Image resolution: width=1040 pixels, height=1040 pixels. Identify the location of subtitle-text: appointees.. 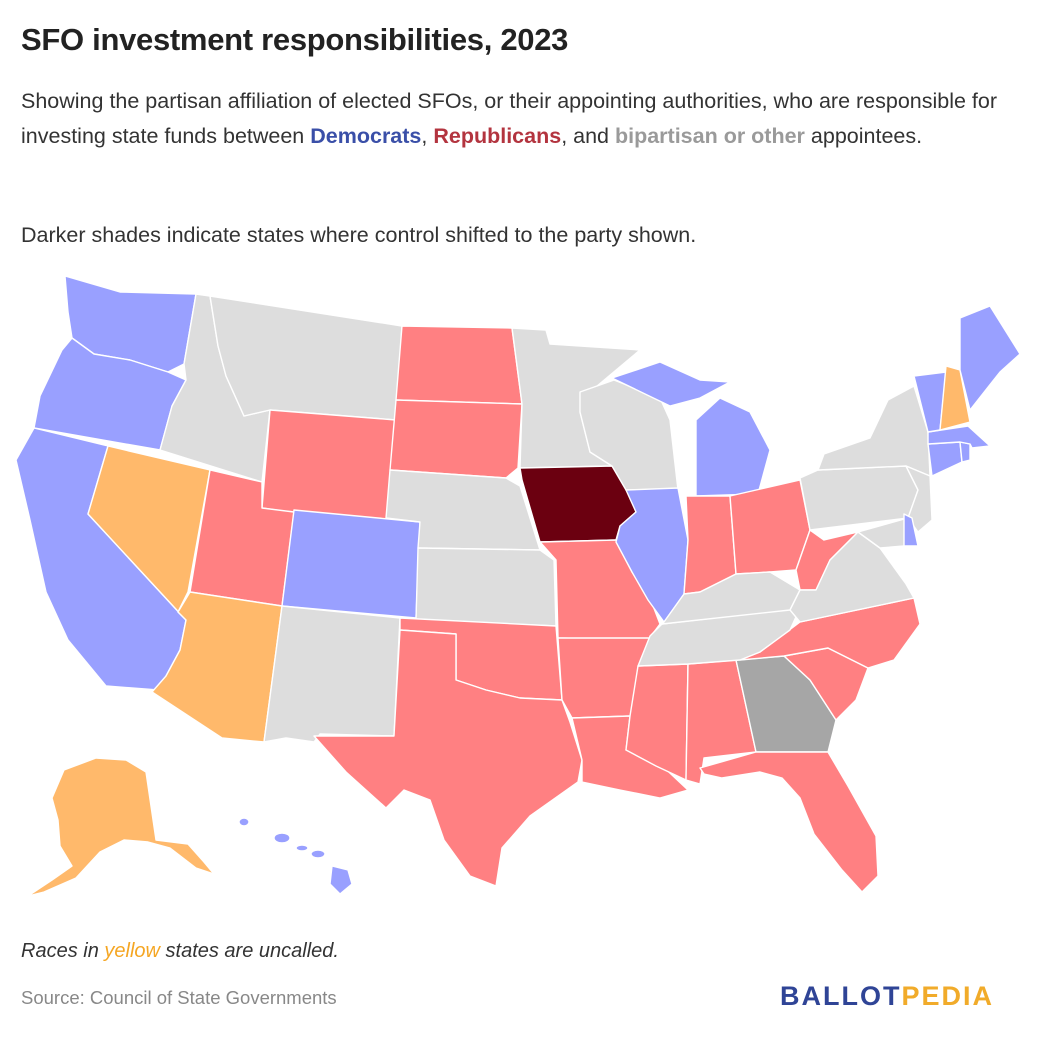
(863, 136).